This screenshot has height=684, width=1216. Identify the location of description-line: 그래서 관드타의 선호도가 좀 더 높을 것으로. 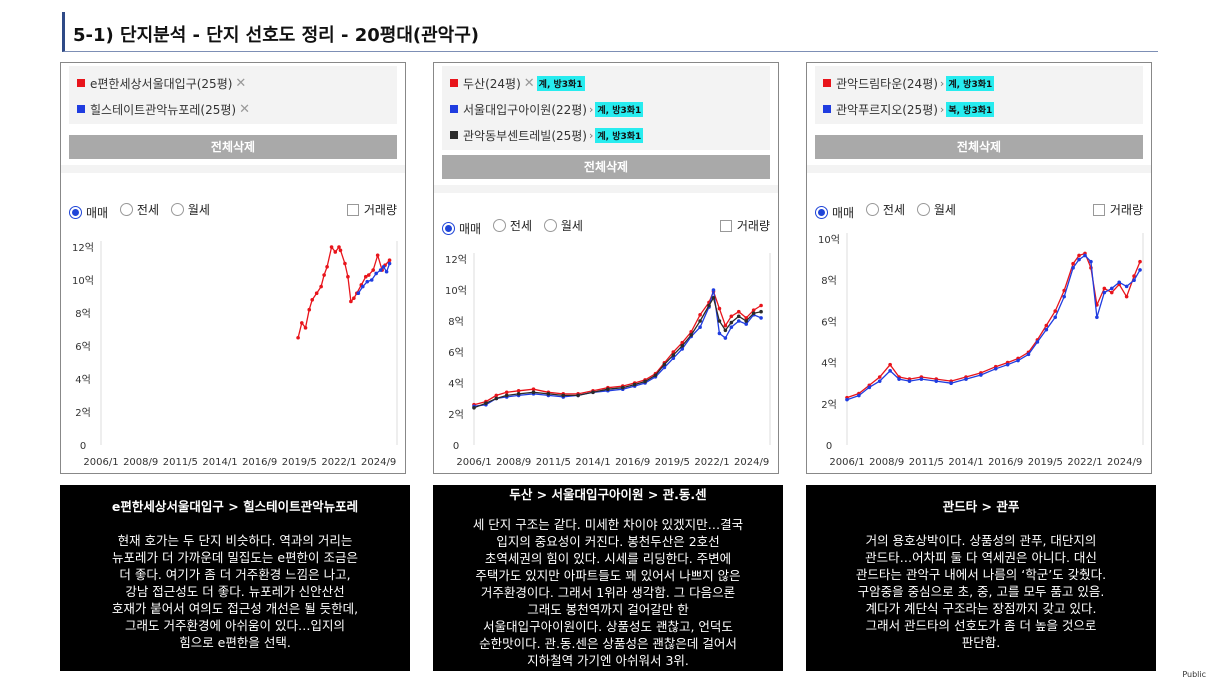
(981, 625).